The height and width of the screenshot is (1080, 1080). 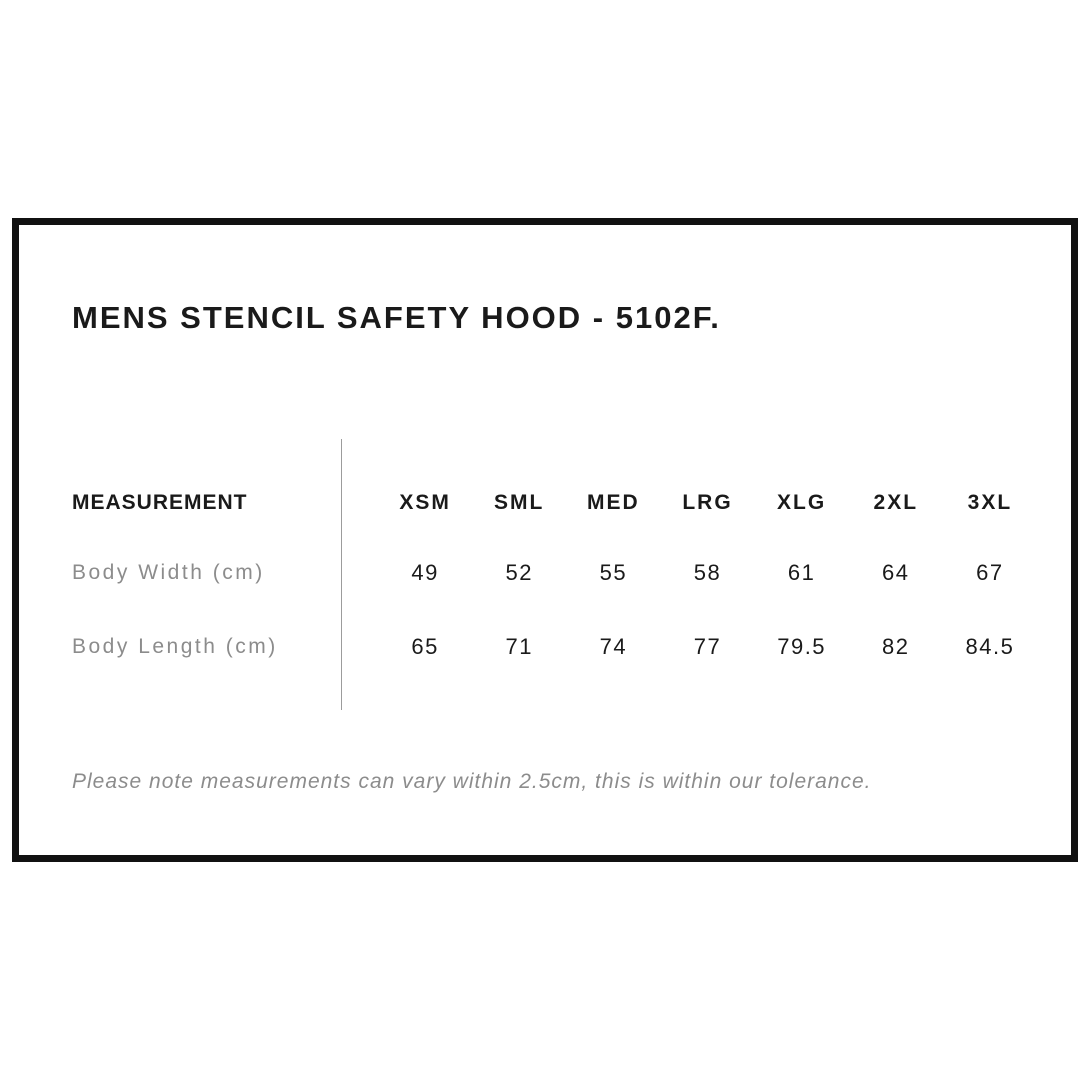 I want to click on size-table-header-row: MEASUREMENT XSM SML MED LRG XLG 2XL 3XL, so click(x=554, y=503).